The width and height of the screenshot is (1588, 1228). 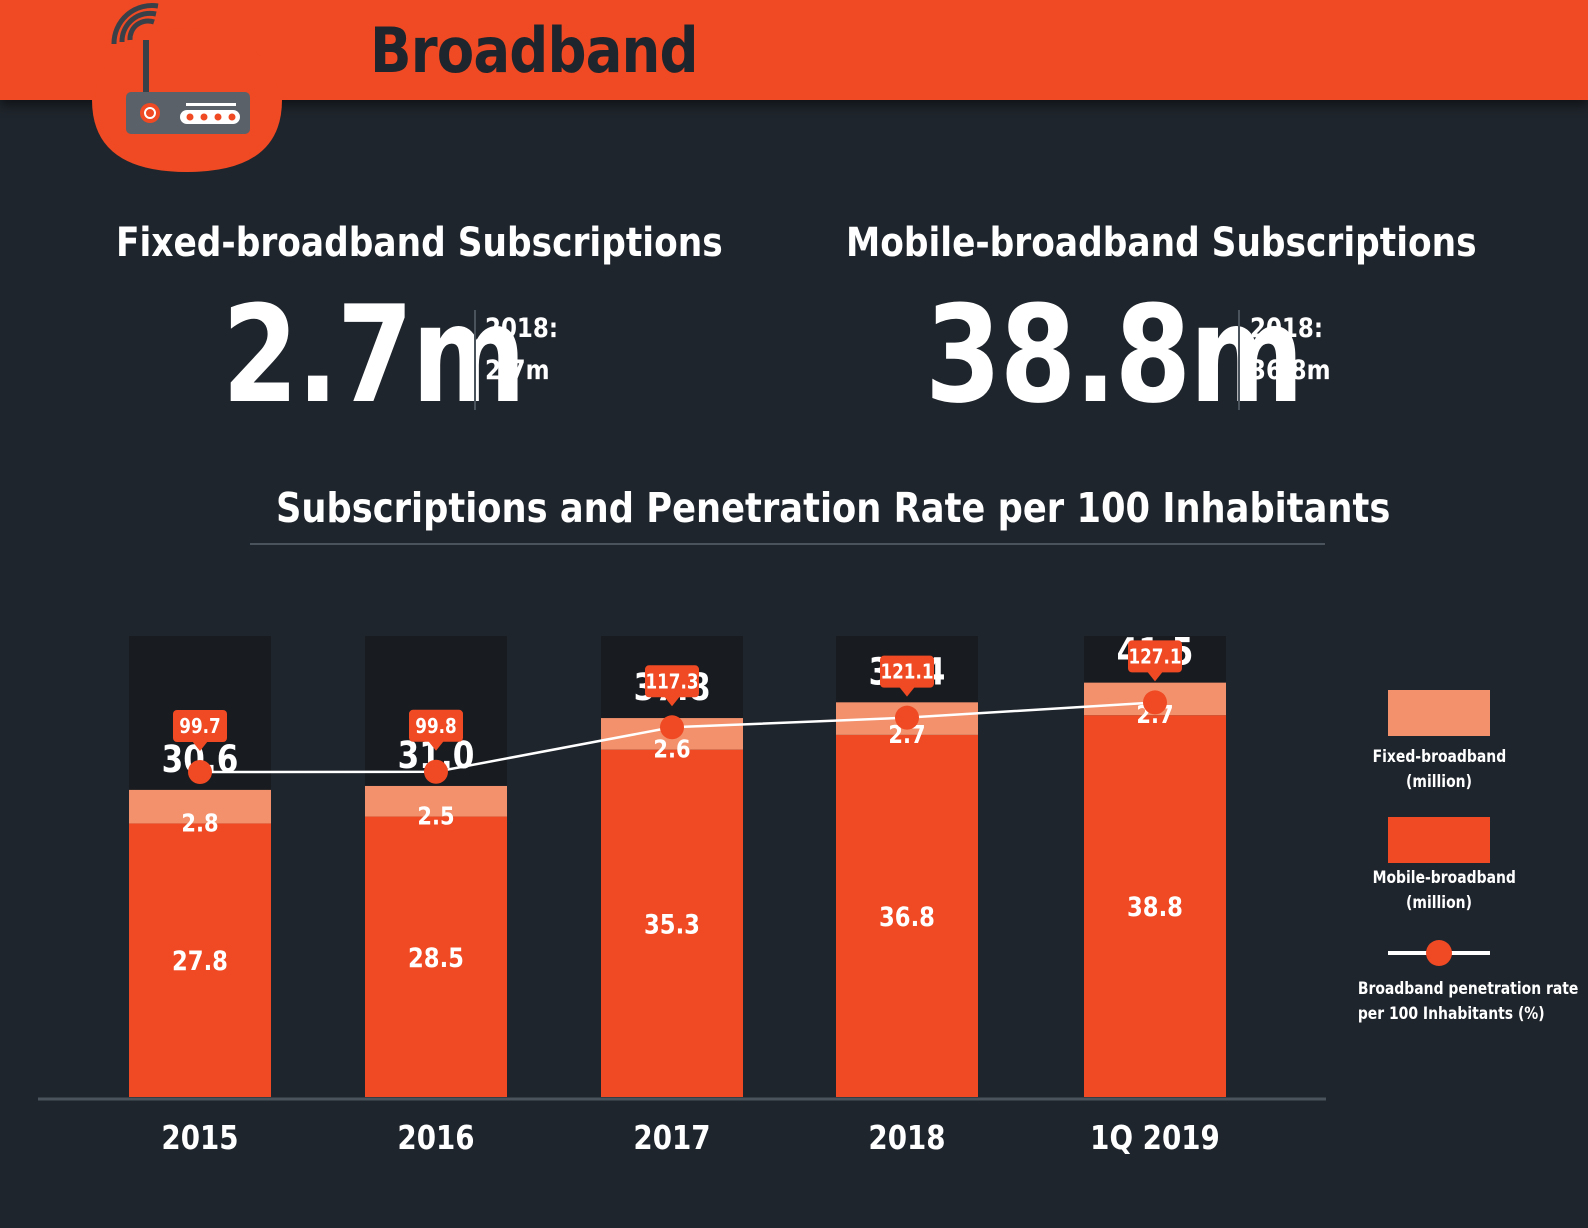 I want to click on label-fixed-value: 2.5, so click(x=435, y=817).